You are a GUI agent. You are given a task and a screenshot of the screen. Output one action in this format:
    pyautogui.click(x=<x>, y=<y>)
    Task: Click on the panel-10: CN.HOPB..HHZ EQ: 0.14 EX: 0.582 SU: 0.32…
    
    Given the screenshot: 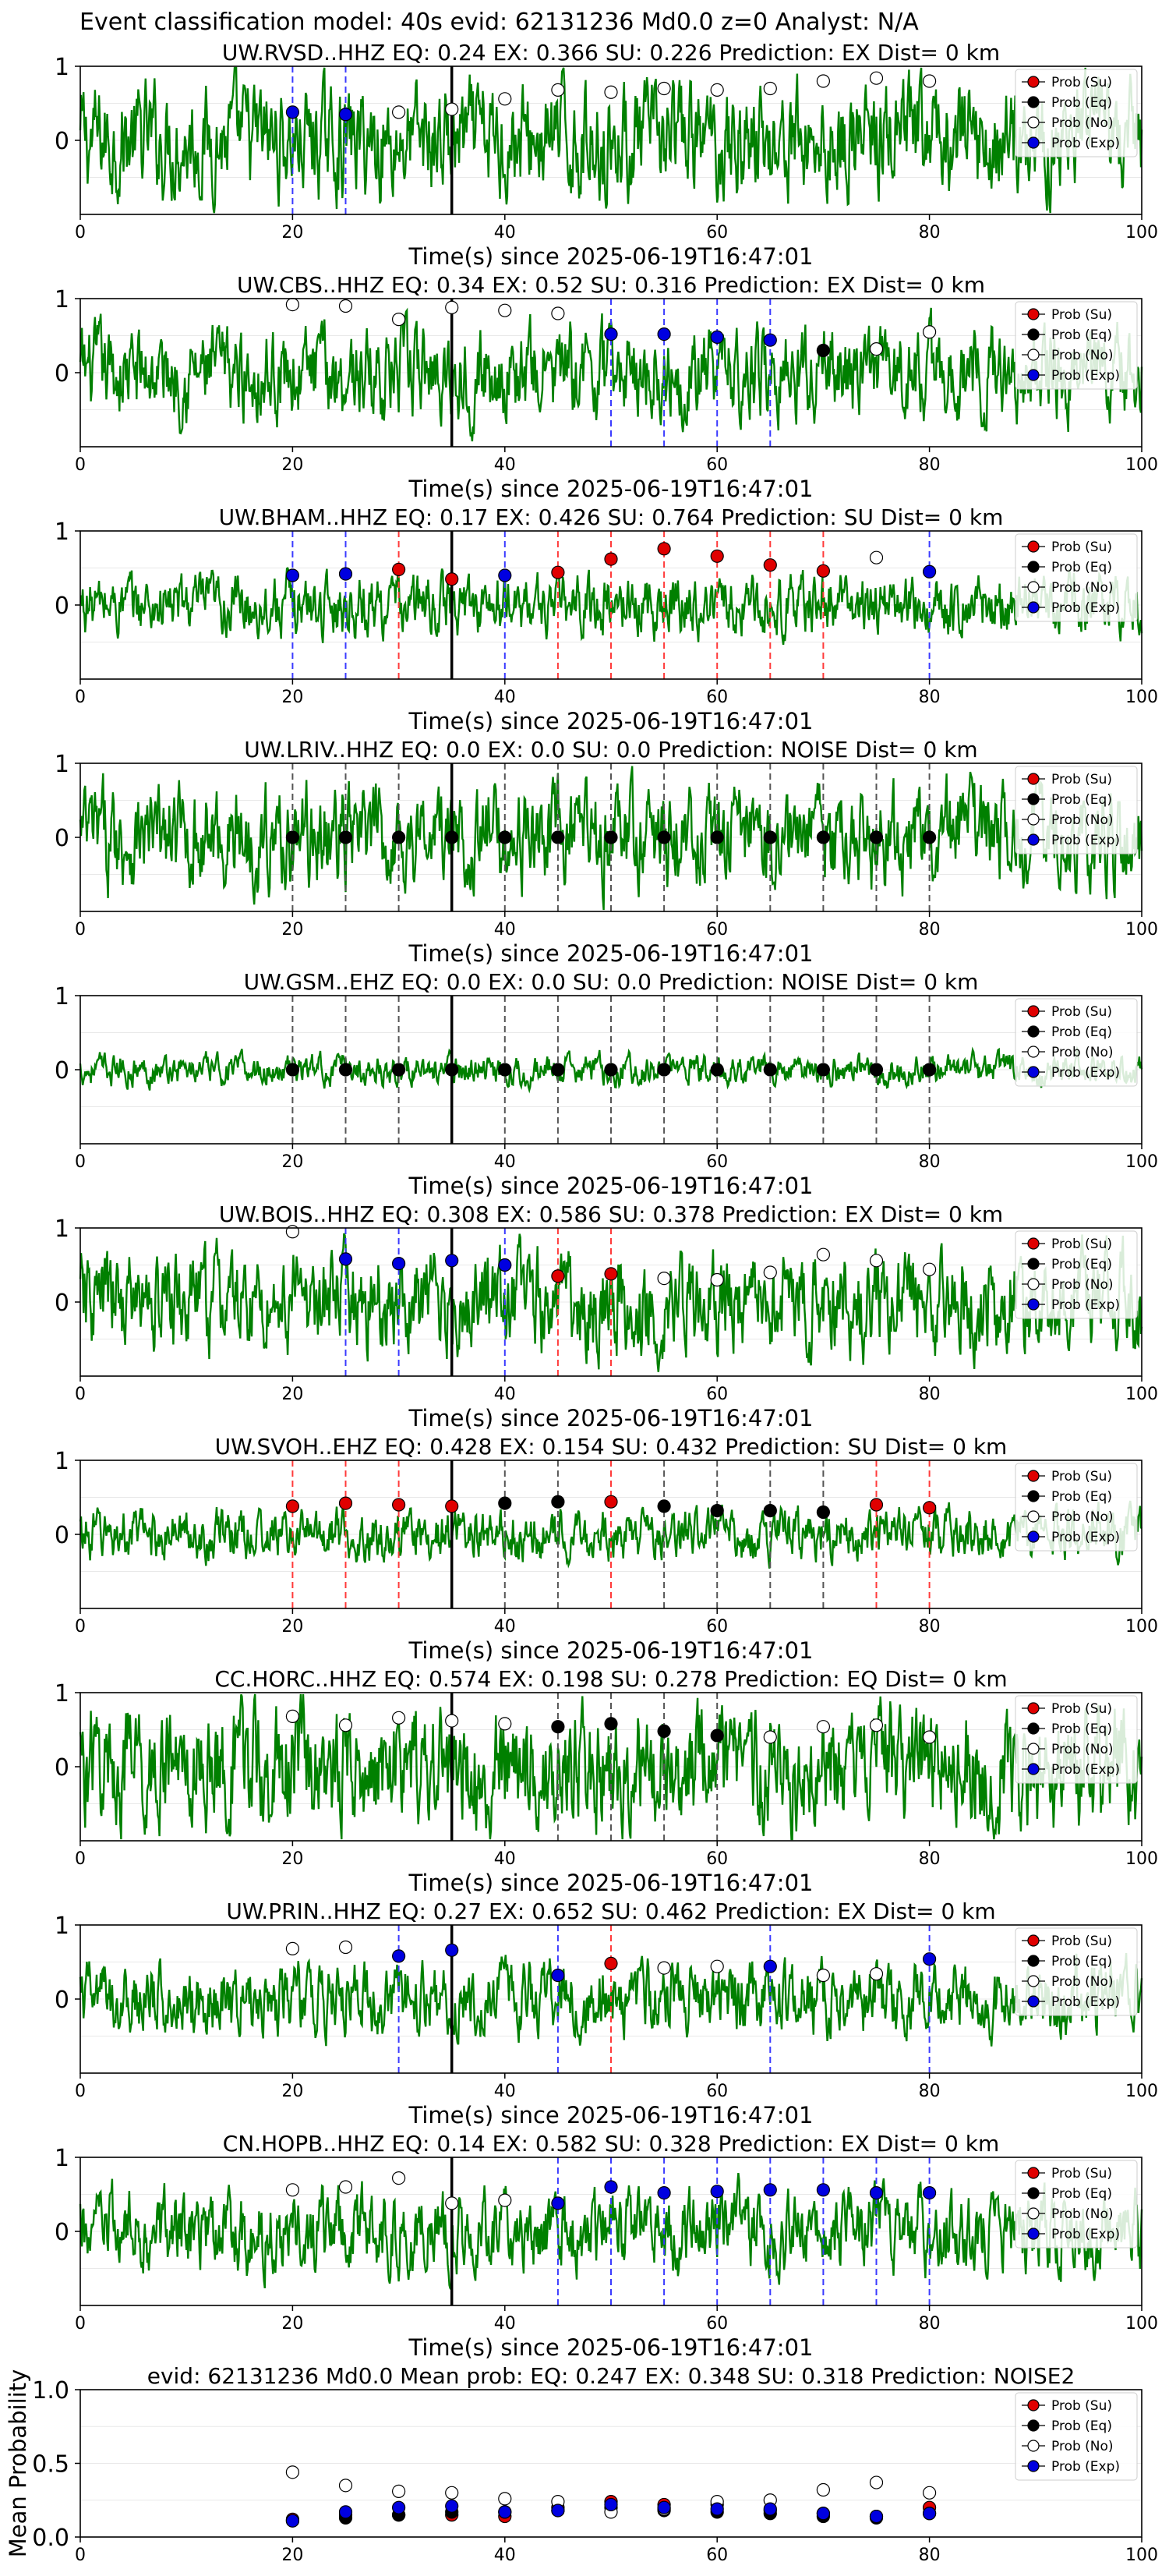 What is the action you would take?
    pyautogui.click(x=606, y=2246)
    